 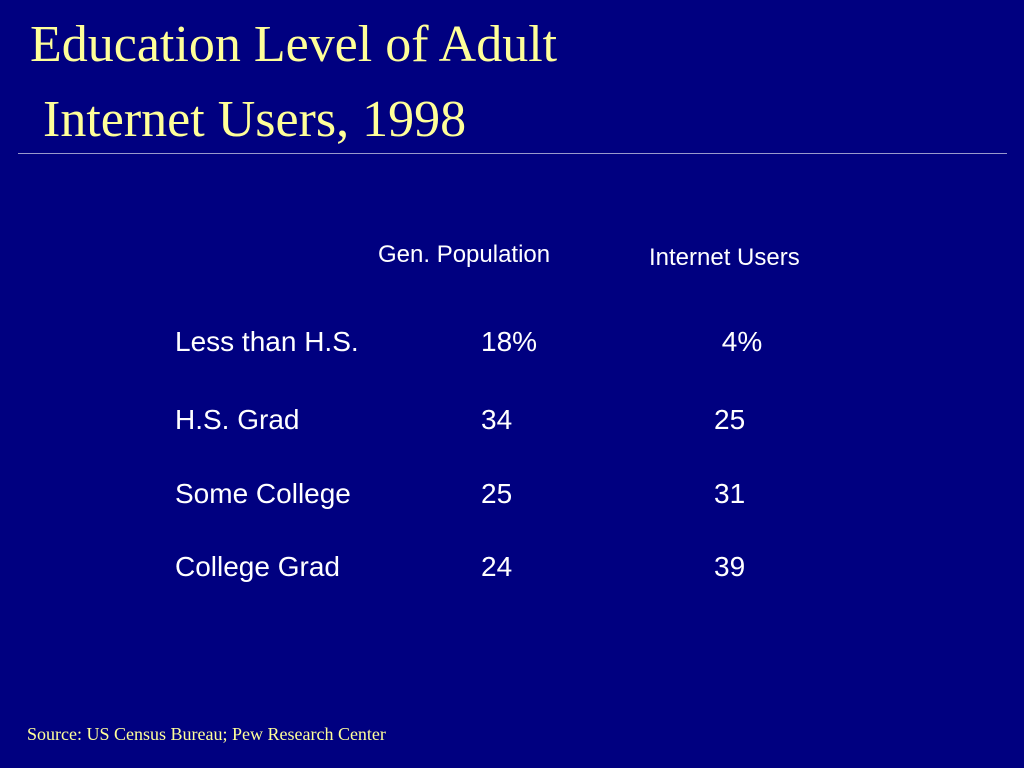 What do you see at coordinates (509, 341) in the screenshot?
I see `gen-population-value: 18%` at bounding box center [509, 341].